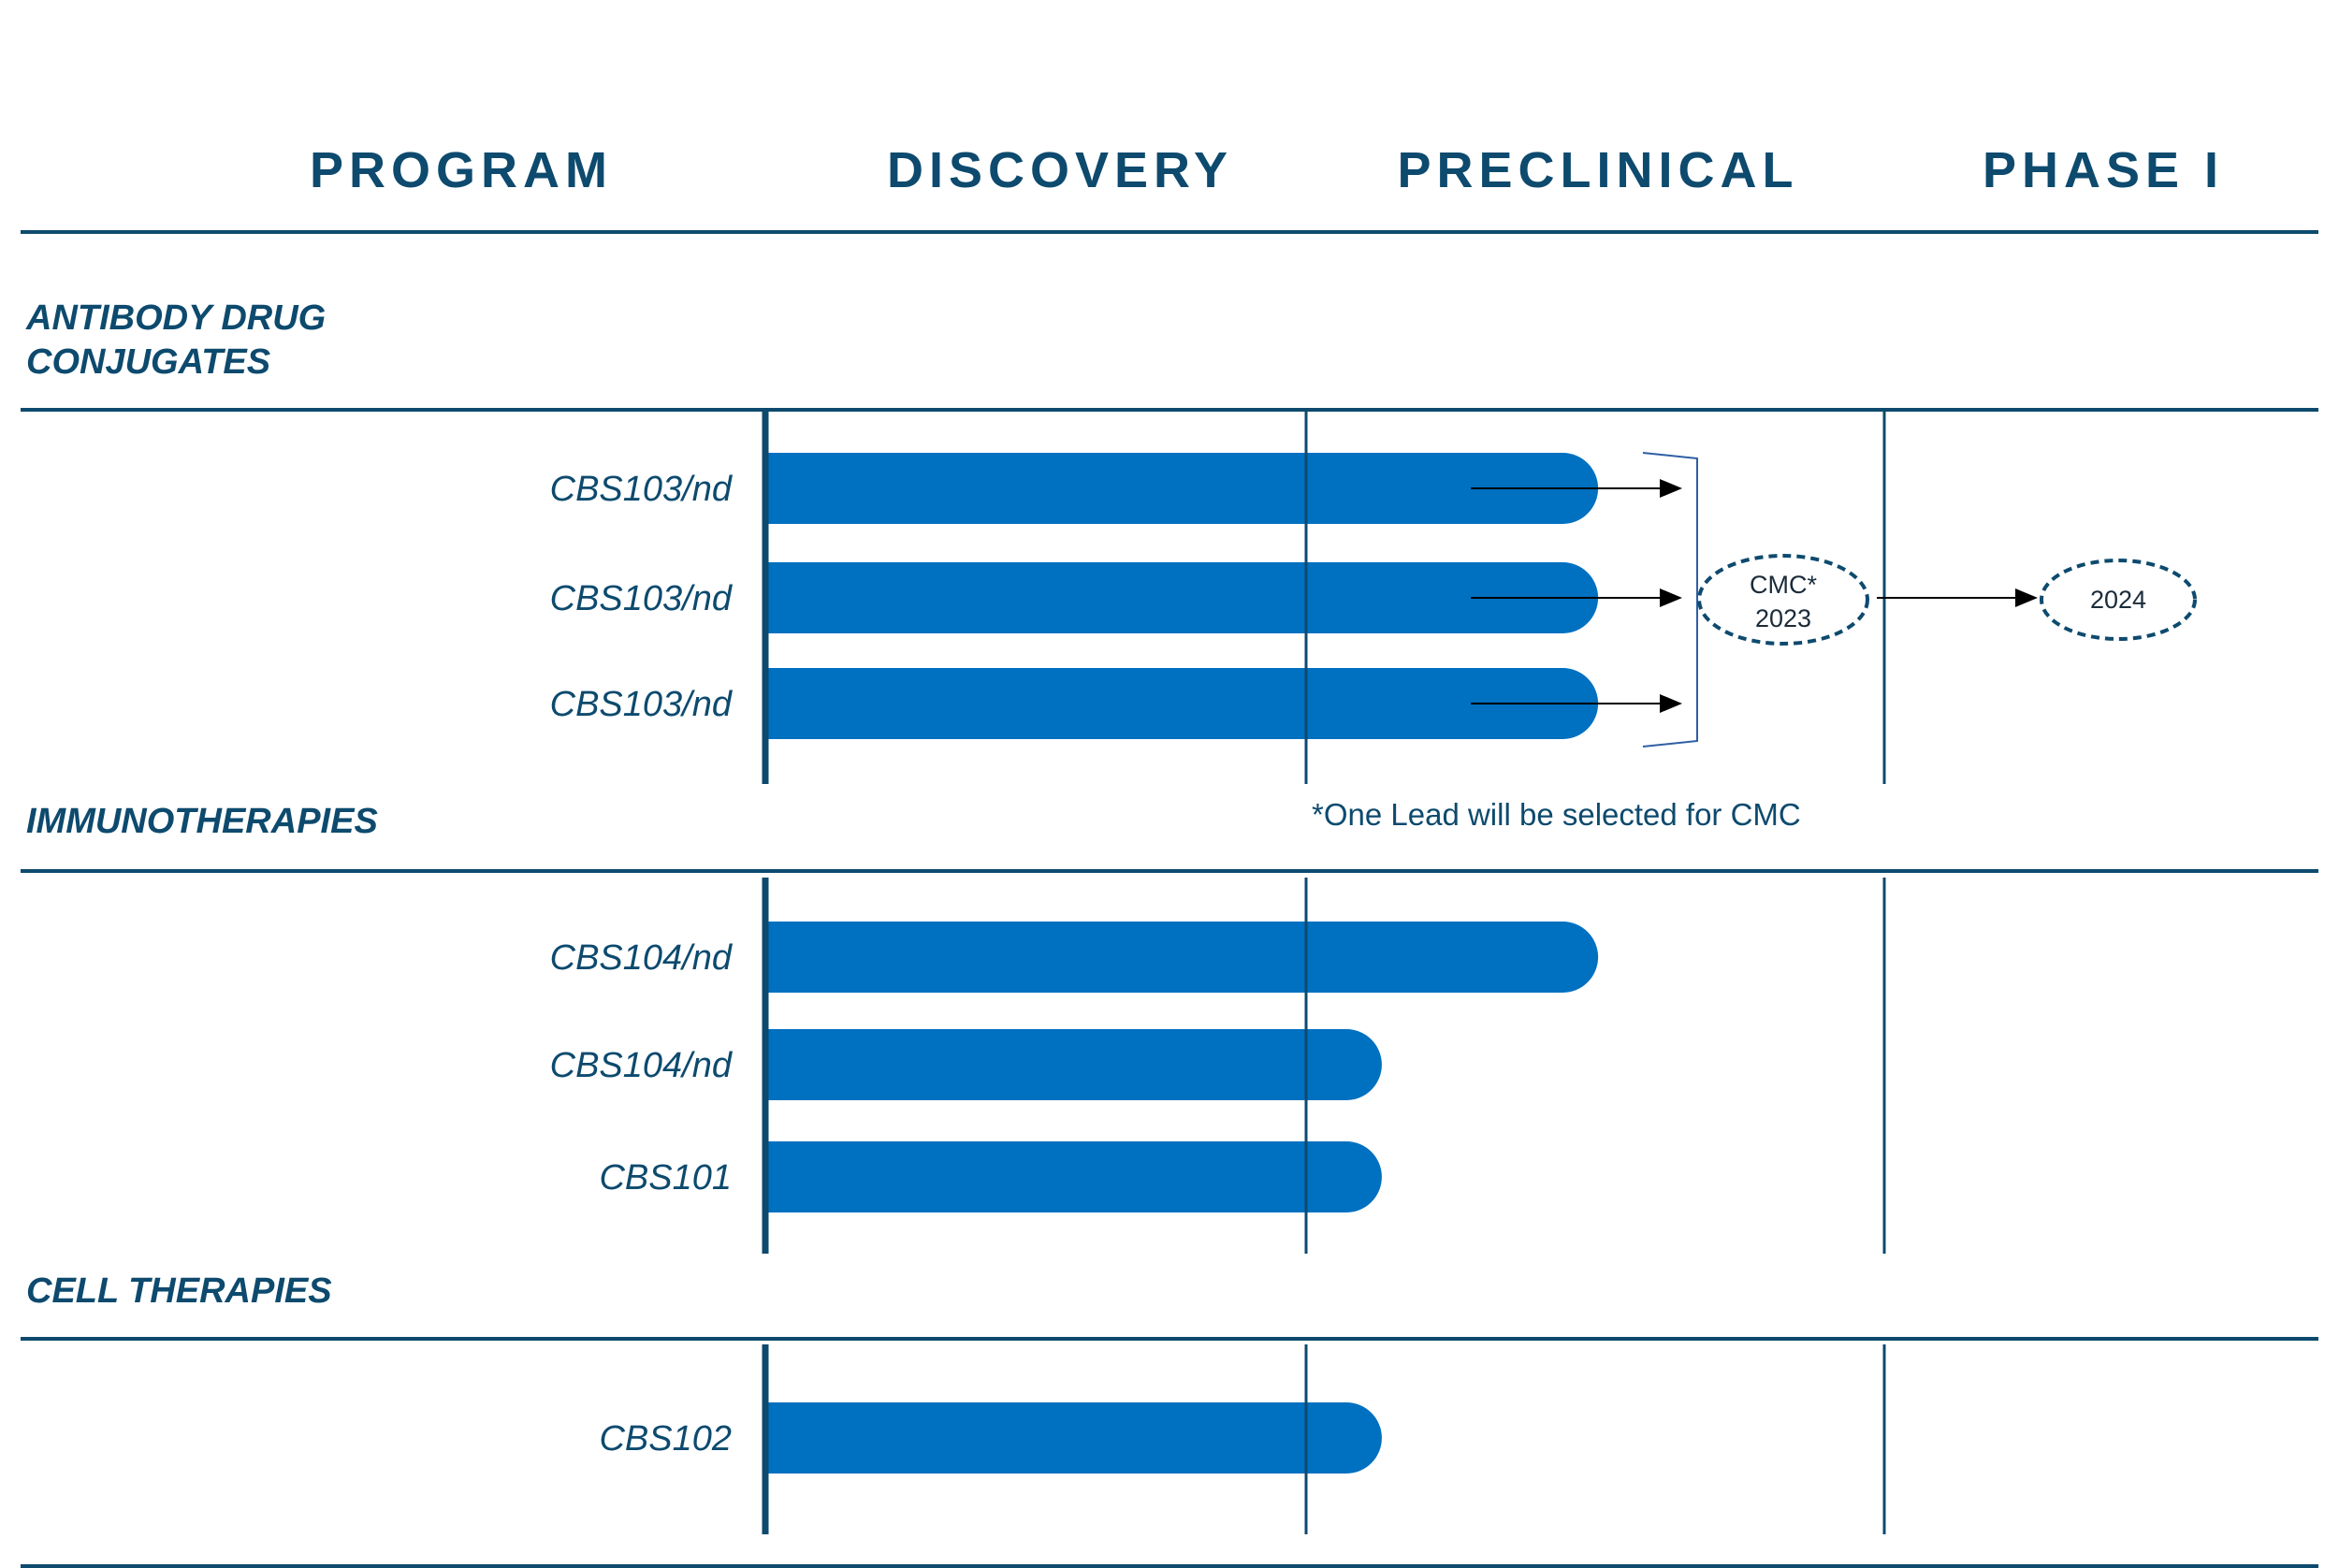  Describe the element at coordinates (1783, 585) in the screenshot. I see `milestone-label: CMC*` at that location.